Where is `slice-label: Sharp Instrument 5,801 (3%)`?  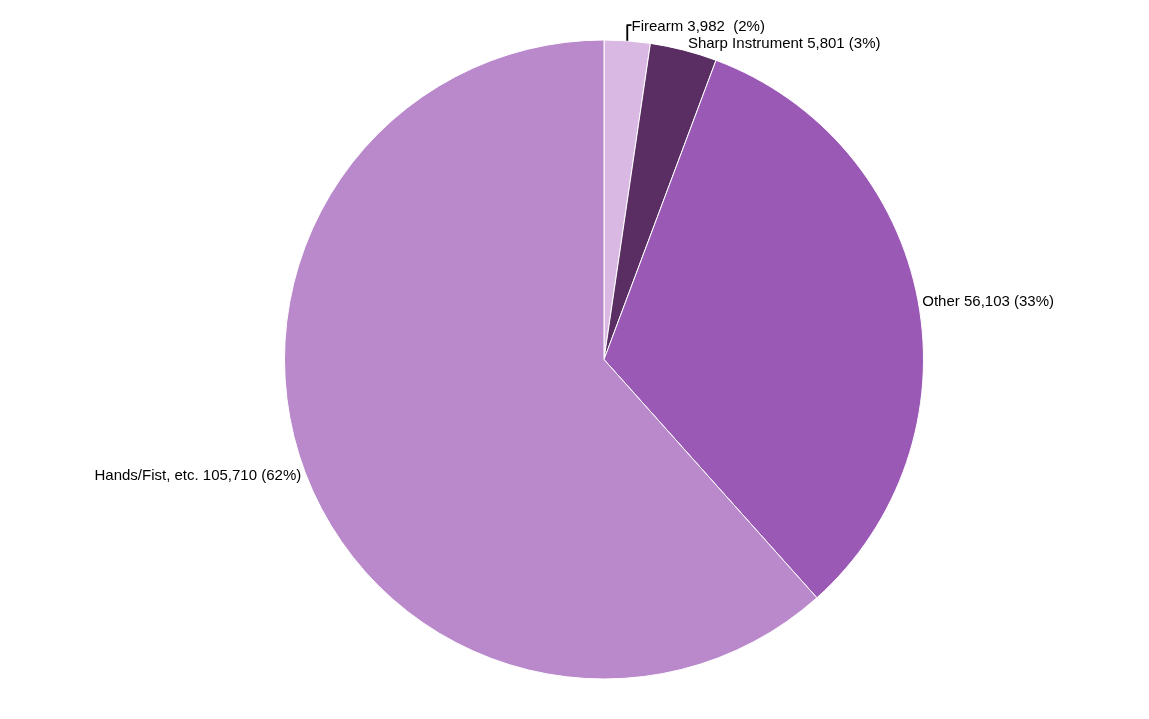
slice-label: Sharp Instrument 5,801 (3%) is located at coordinates (784, 42).